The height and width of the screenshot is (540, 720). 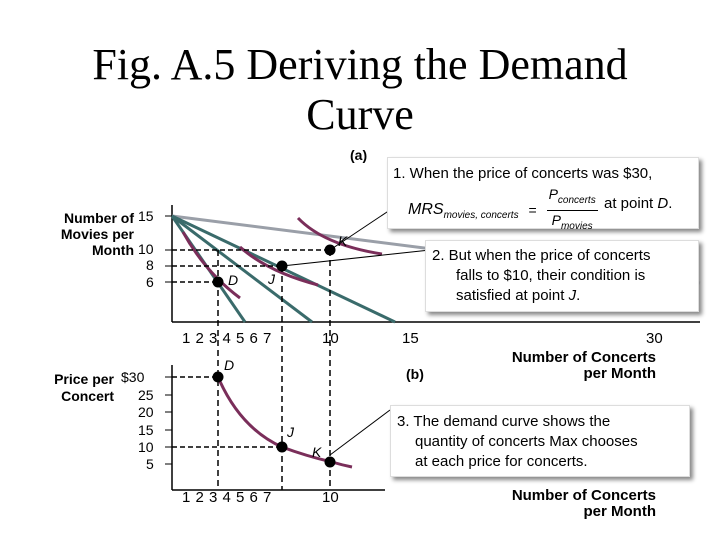 I want to click on panel-a-ytick-label-8: 8, so click(x=150, y=265).